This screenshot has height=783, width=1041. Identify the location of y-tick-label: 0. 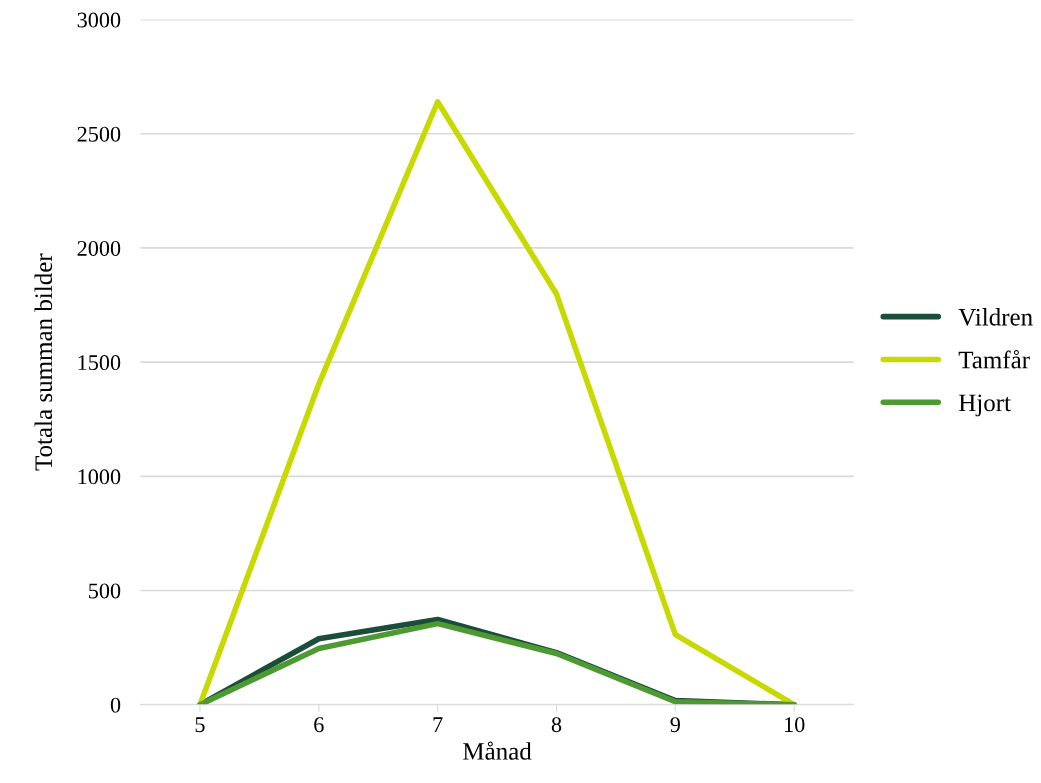
(115, 705).